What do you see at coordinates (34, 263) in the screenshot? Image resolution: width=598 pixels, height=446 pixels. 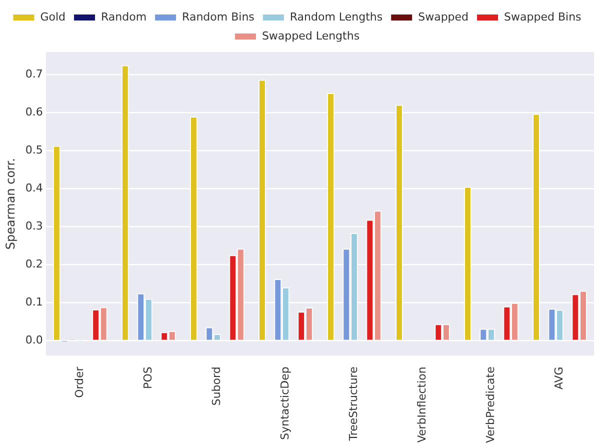 I see `y-tick-label: 0.2` at bounding box center [34, 263].